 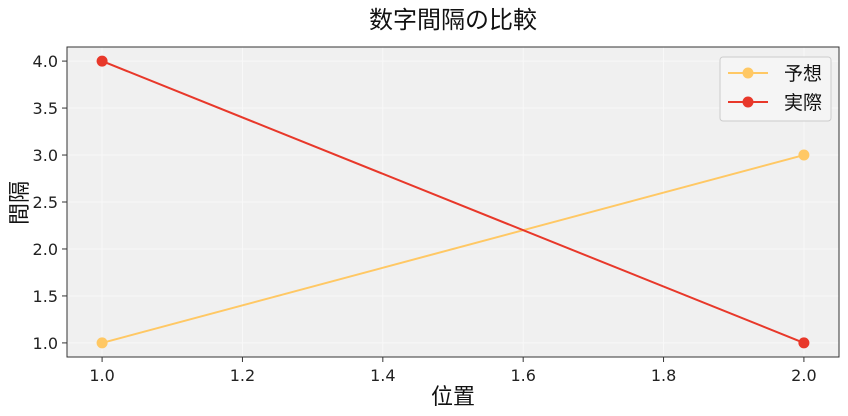 What do you see at coordinates (663, 375) in the screenshot?
I see `x-tick-label: 1.8` at bounding box center [663, 375].